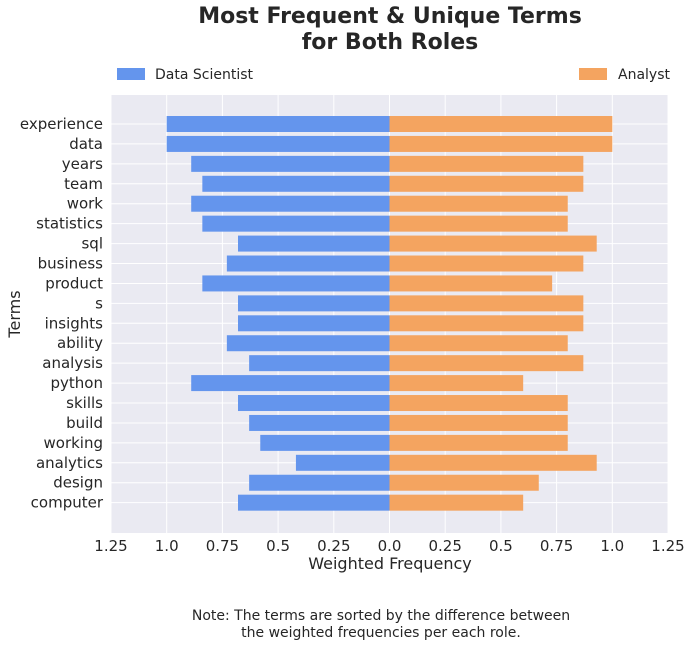  What do you see at coordinates (478, 403) in the screenshot?
I see `bar-analyst-skills` at bounding box center [478, 403].